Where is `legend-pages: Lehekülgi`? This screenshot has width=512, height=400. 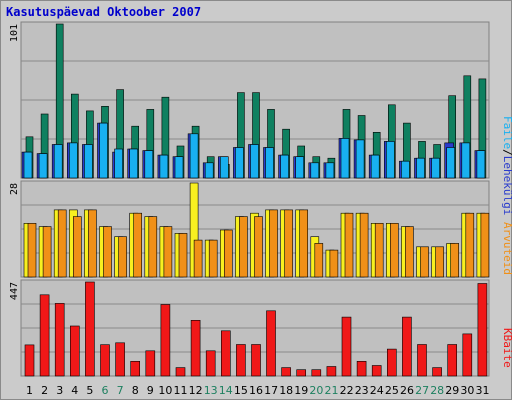 legend-pages: Lehekülgi is located at coordinates (506, 186).